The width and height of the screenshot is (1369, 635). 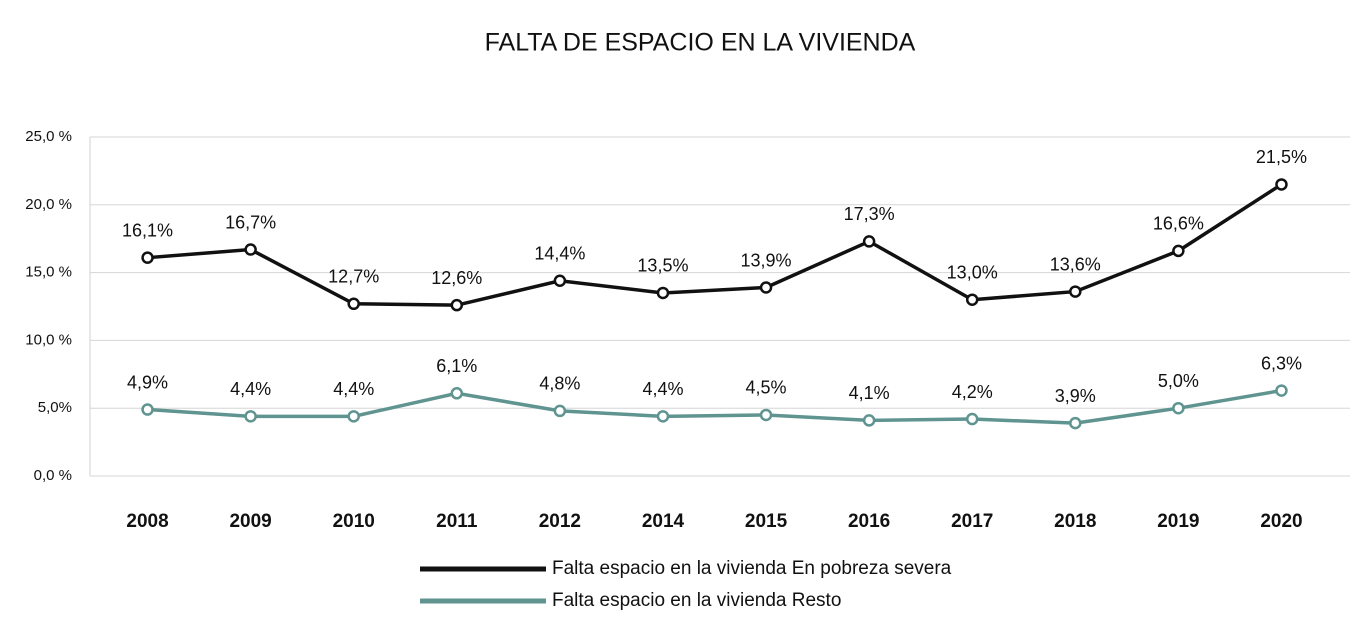 I want to click on x-tick-label: 2016, so click(x=869, y=521).